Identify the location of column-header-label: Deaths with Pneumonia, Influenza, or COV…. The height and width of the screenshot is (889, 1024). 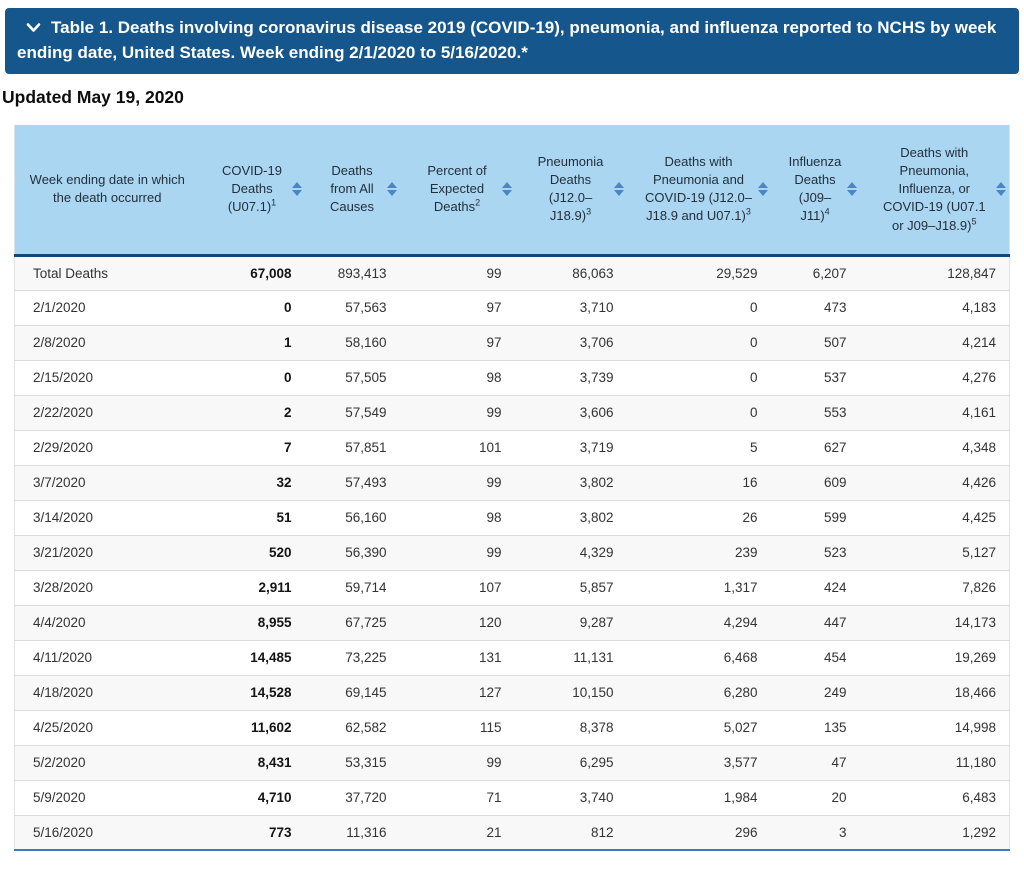
(934, 188).